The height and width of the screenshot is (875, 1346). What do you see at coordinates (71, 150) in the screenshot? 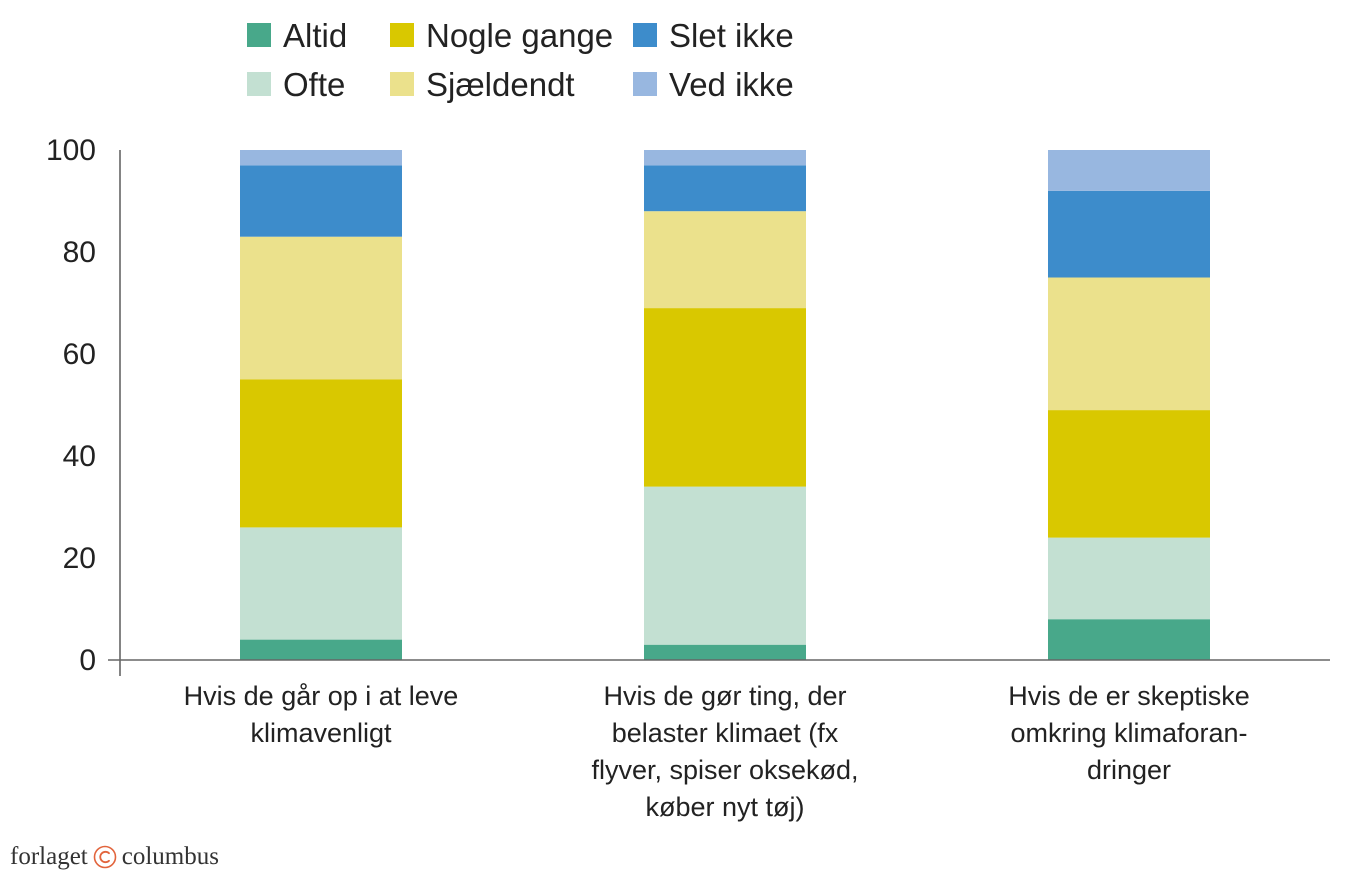
I see `y-tick-label: 100` at bounding box center [71, 150].